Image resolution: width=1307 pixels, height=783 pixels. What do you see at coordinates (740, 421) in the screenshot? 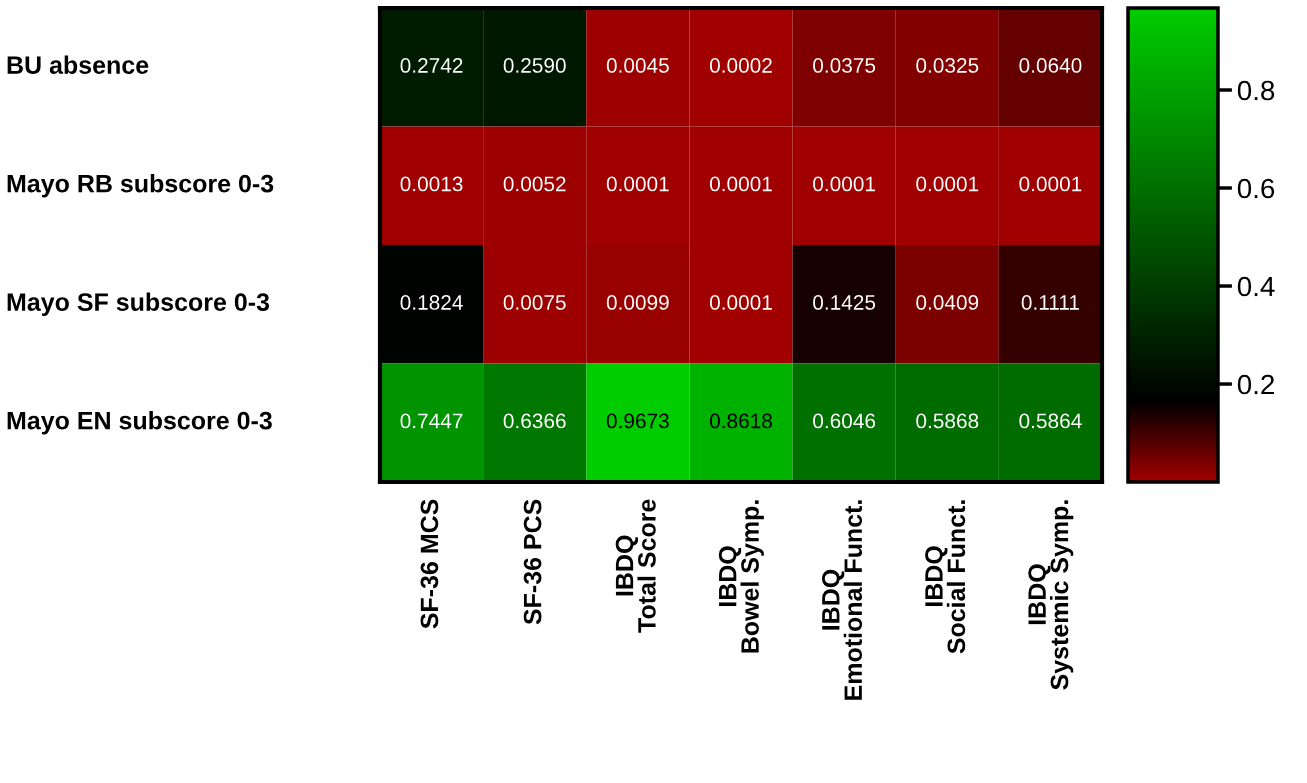
I see `data-label: 0.8618` at bounding box center [740, 421].